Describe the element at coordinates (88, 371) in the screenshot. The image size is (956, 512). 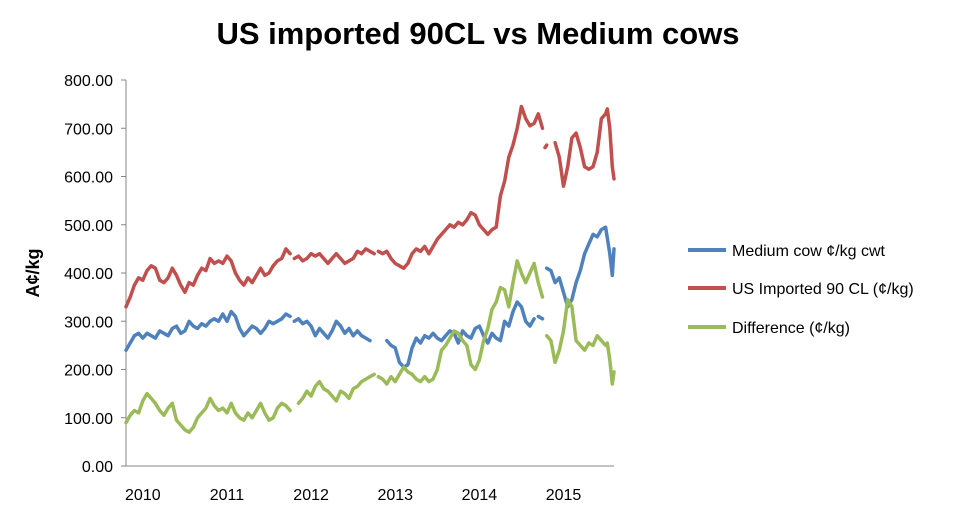
I see `y-tick-label: 200.00` at that location.